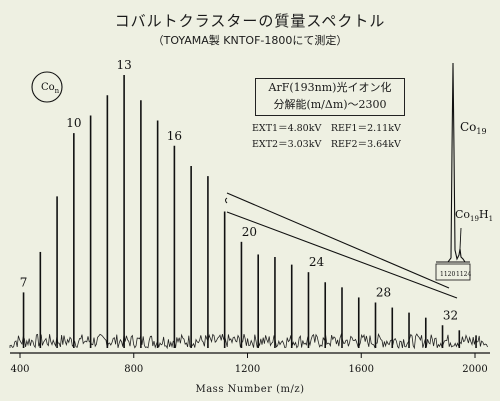 This screenshot has width=500, height=401. What do you see at coordinates (133, 369) in the screenshot?
I see `x-tick-label: 800` at bounding box center [133, 369].